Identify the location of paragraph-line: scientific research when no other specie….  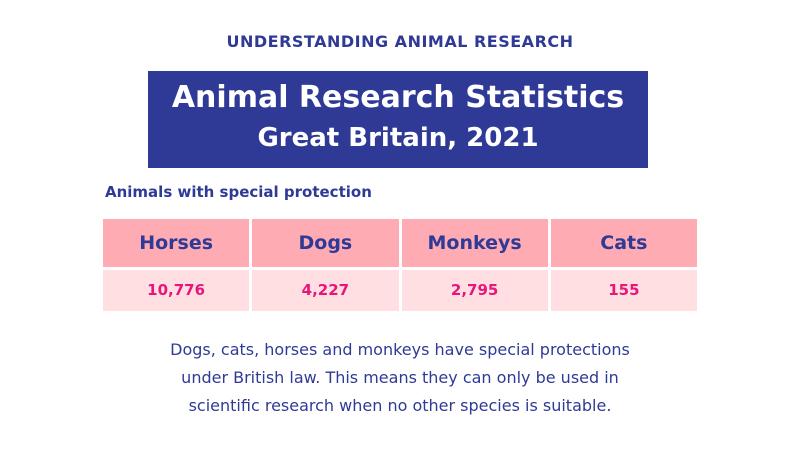
(400, 405).